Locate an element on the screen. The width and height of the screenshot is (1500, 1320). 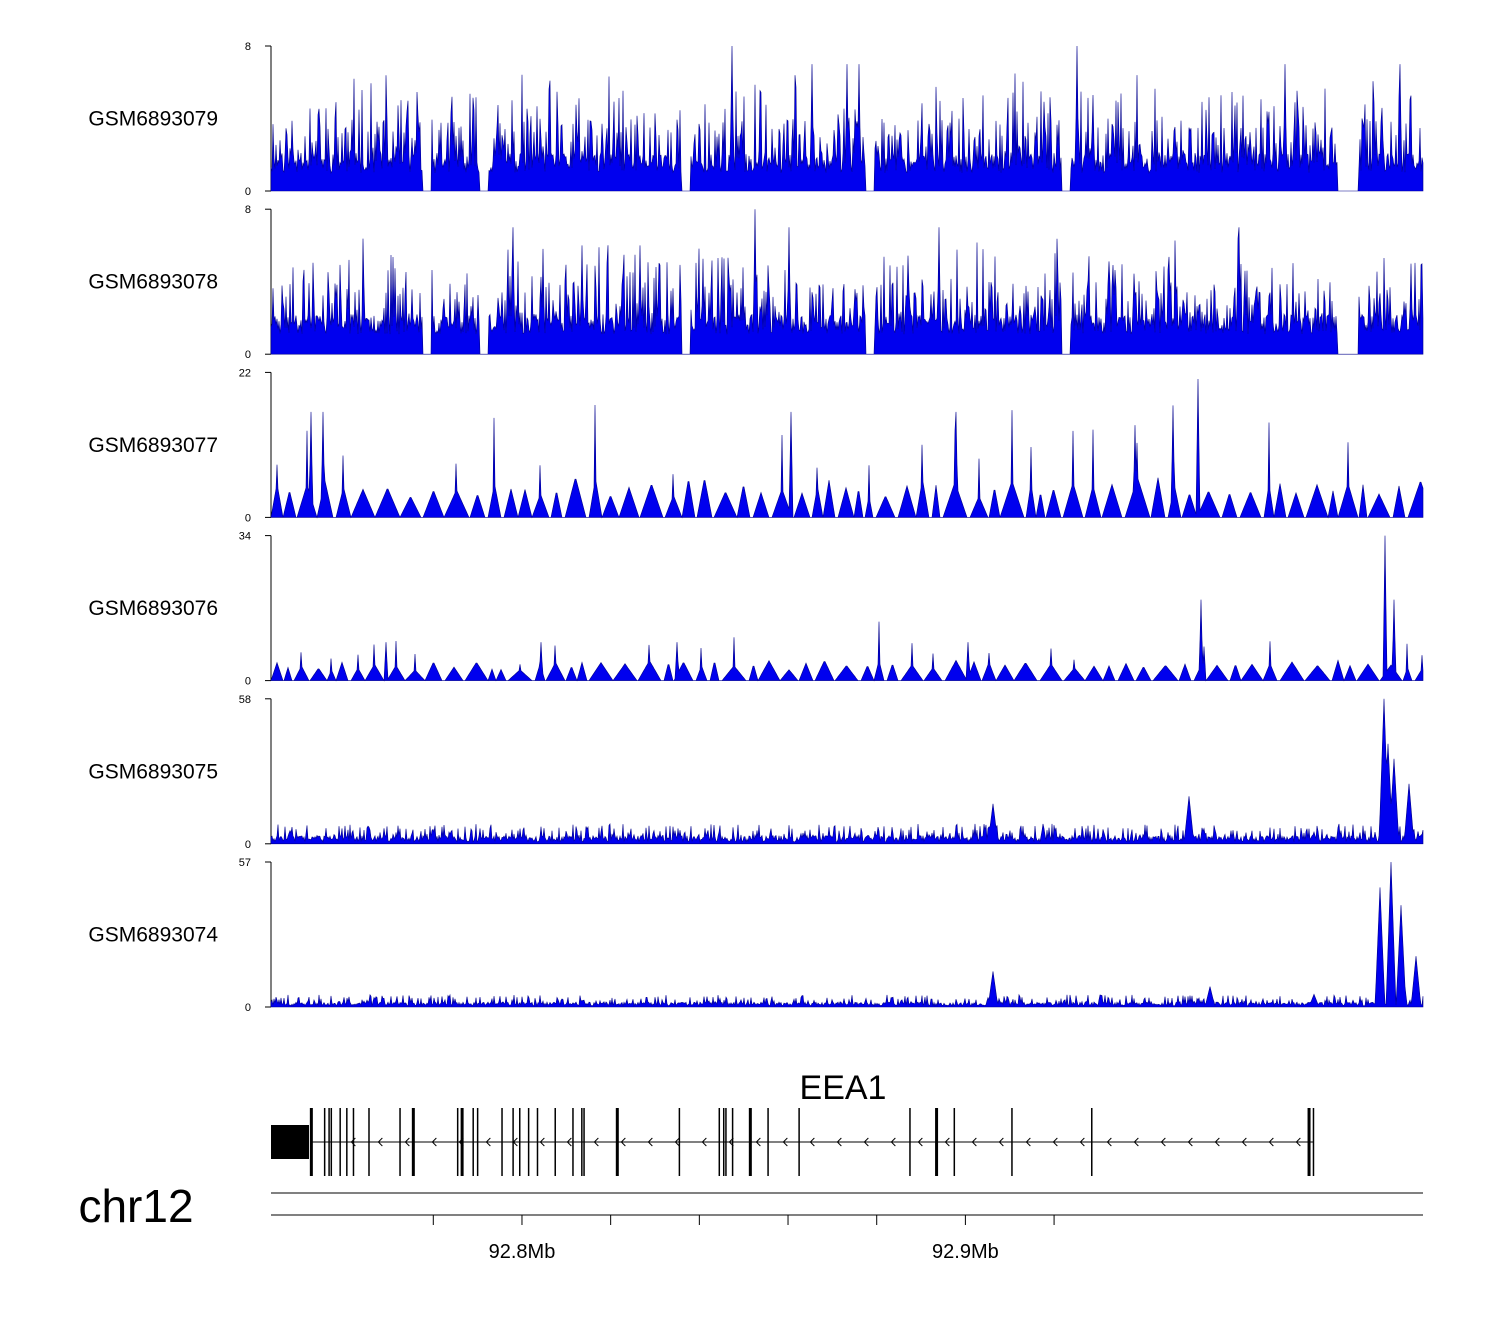
track-GSM6893078: GSM6893078 8 0 is located at coordinates (756, 282).